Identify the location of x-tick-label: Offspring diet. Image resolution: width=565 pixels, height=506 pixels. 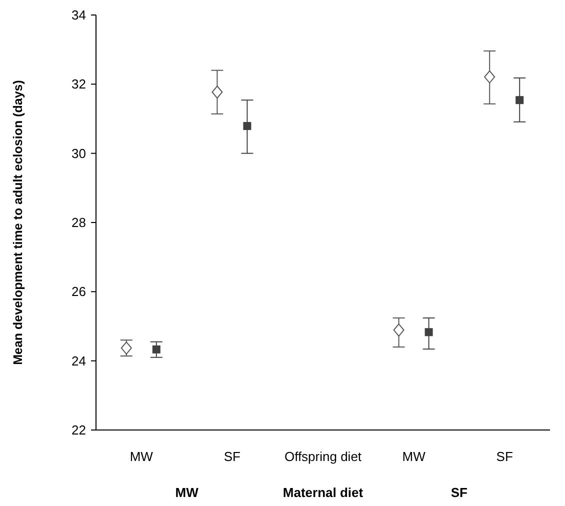
(323, 456).